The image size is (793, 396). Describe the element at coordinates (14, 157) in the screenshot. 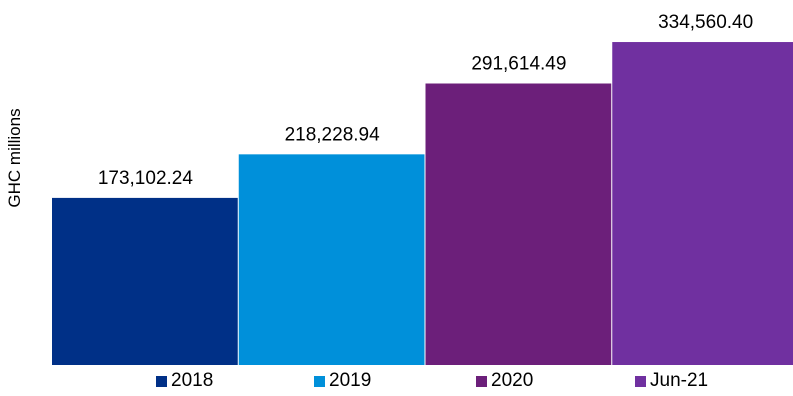

I see `y-axis-label: GHC millions` at that location.